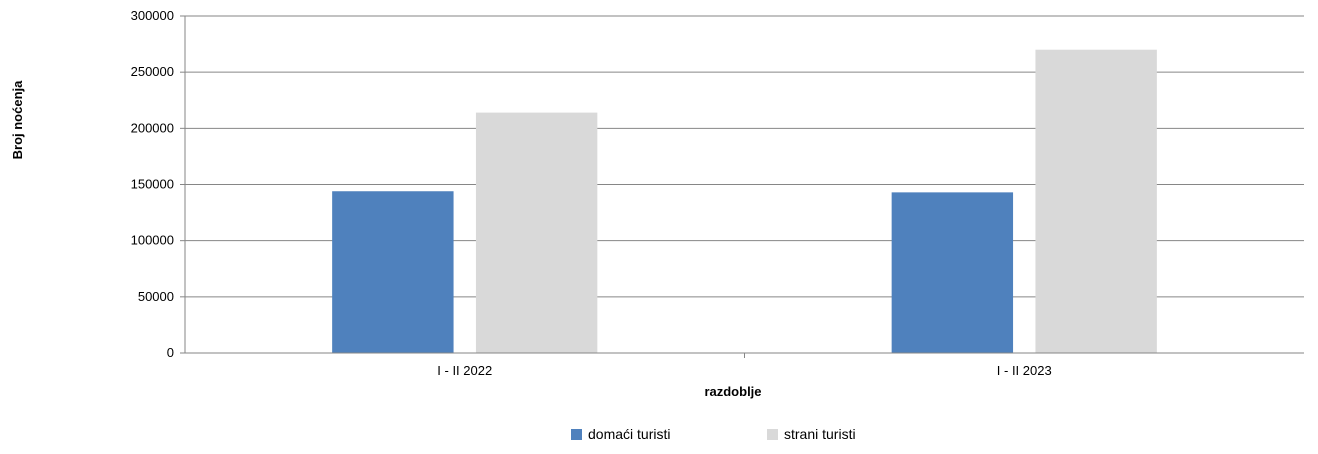 The width and height of the screenshot is (1318, 454). I want to click on legend: domaći turisti strani turisti, so click(713, 434).